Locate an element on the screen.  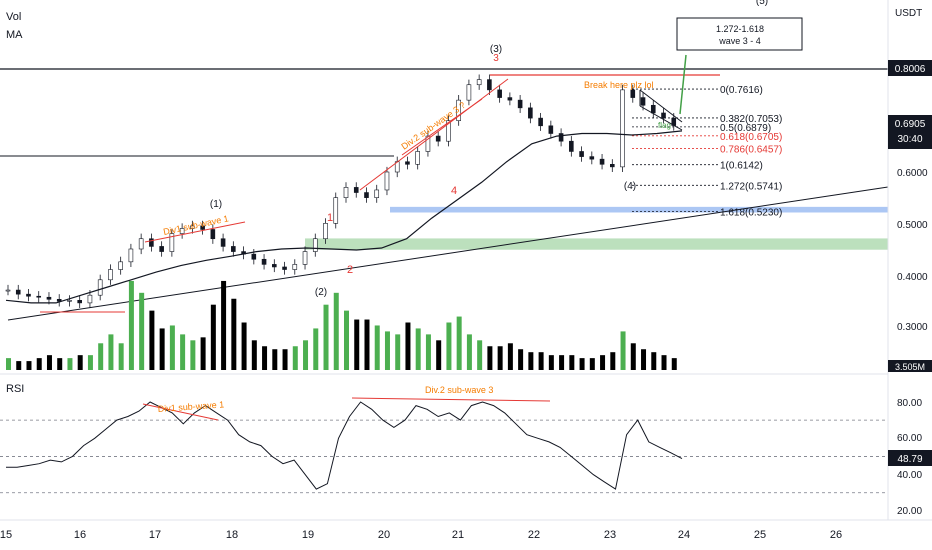
date-tick-label: 19 is located at coordinates (308, 535).